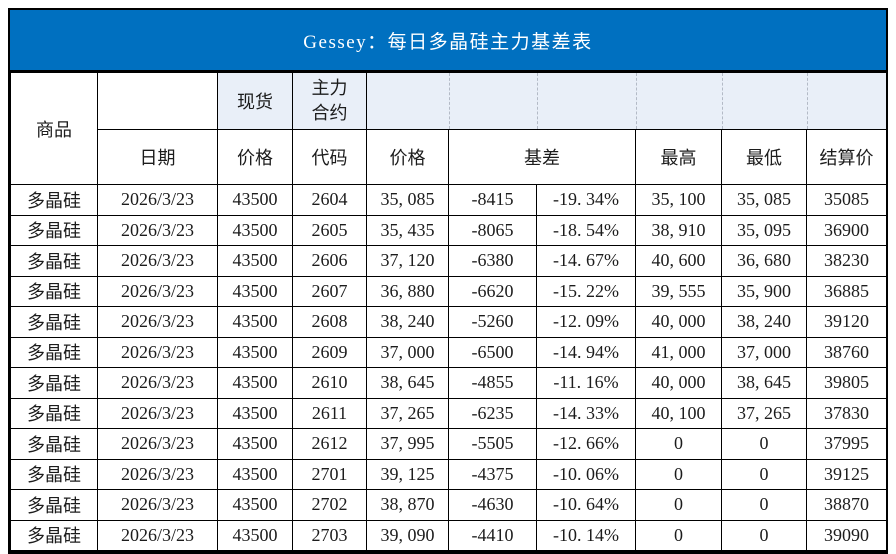 Image resolution: width=896 pixels, height=554 pixels. I want to click on cell-settlement: 35085, so click(846, 200).